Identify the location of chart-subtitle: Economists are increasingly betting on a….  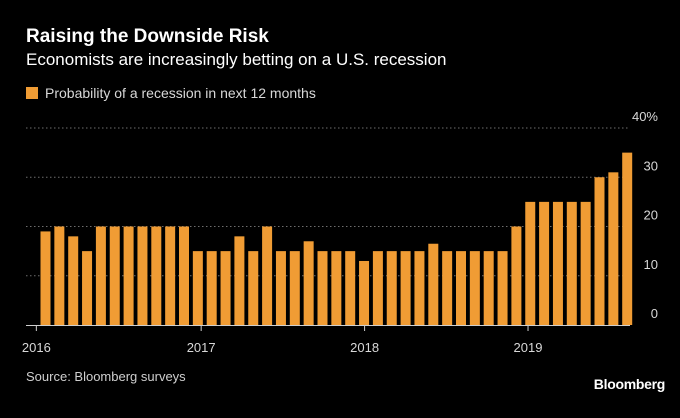
(236, 59).